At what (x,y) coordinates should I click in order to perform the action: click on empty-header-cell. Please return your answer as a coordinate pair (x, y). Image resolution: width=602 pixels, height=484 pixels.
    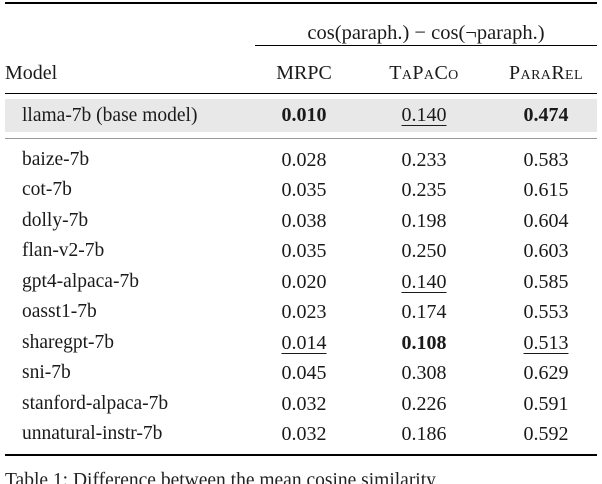
    Looking at the image, I should click on (130, 25).